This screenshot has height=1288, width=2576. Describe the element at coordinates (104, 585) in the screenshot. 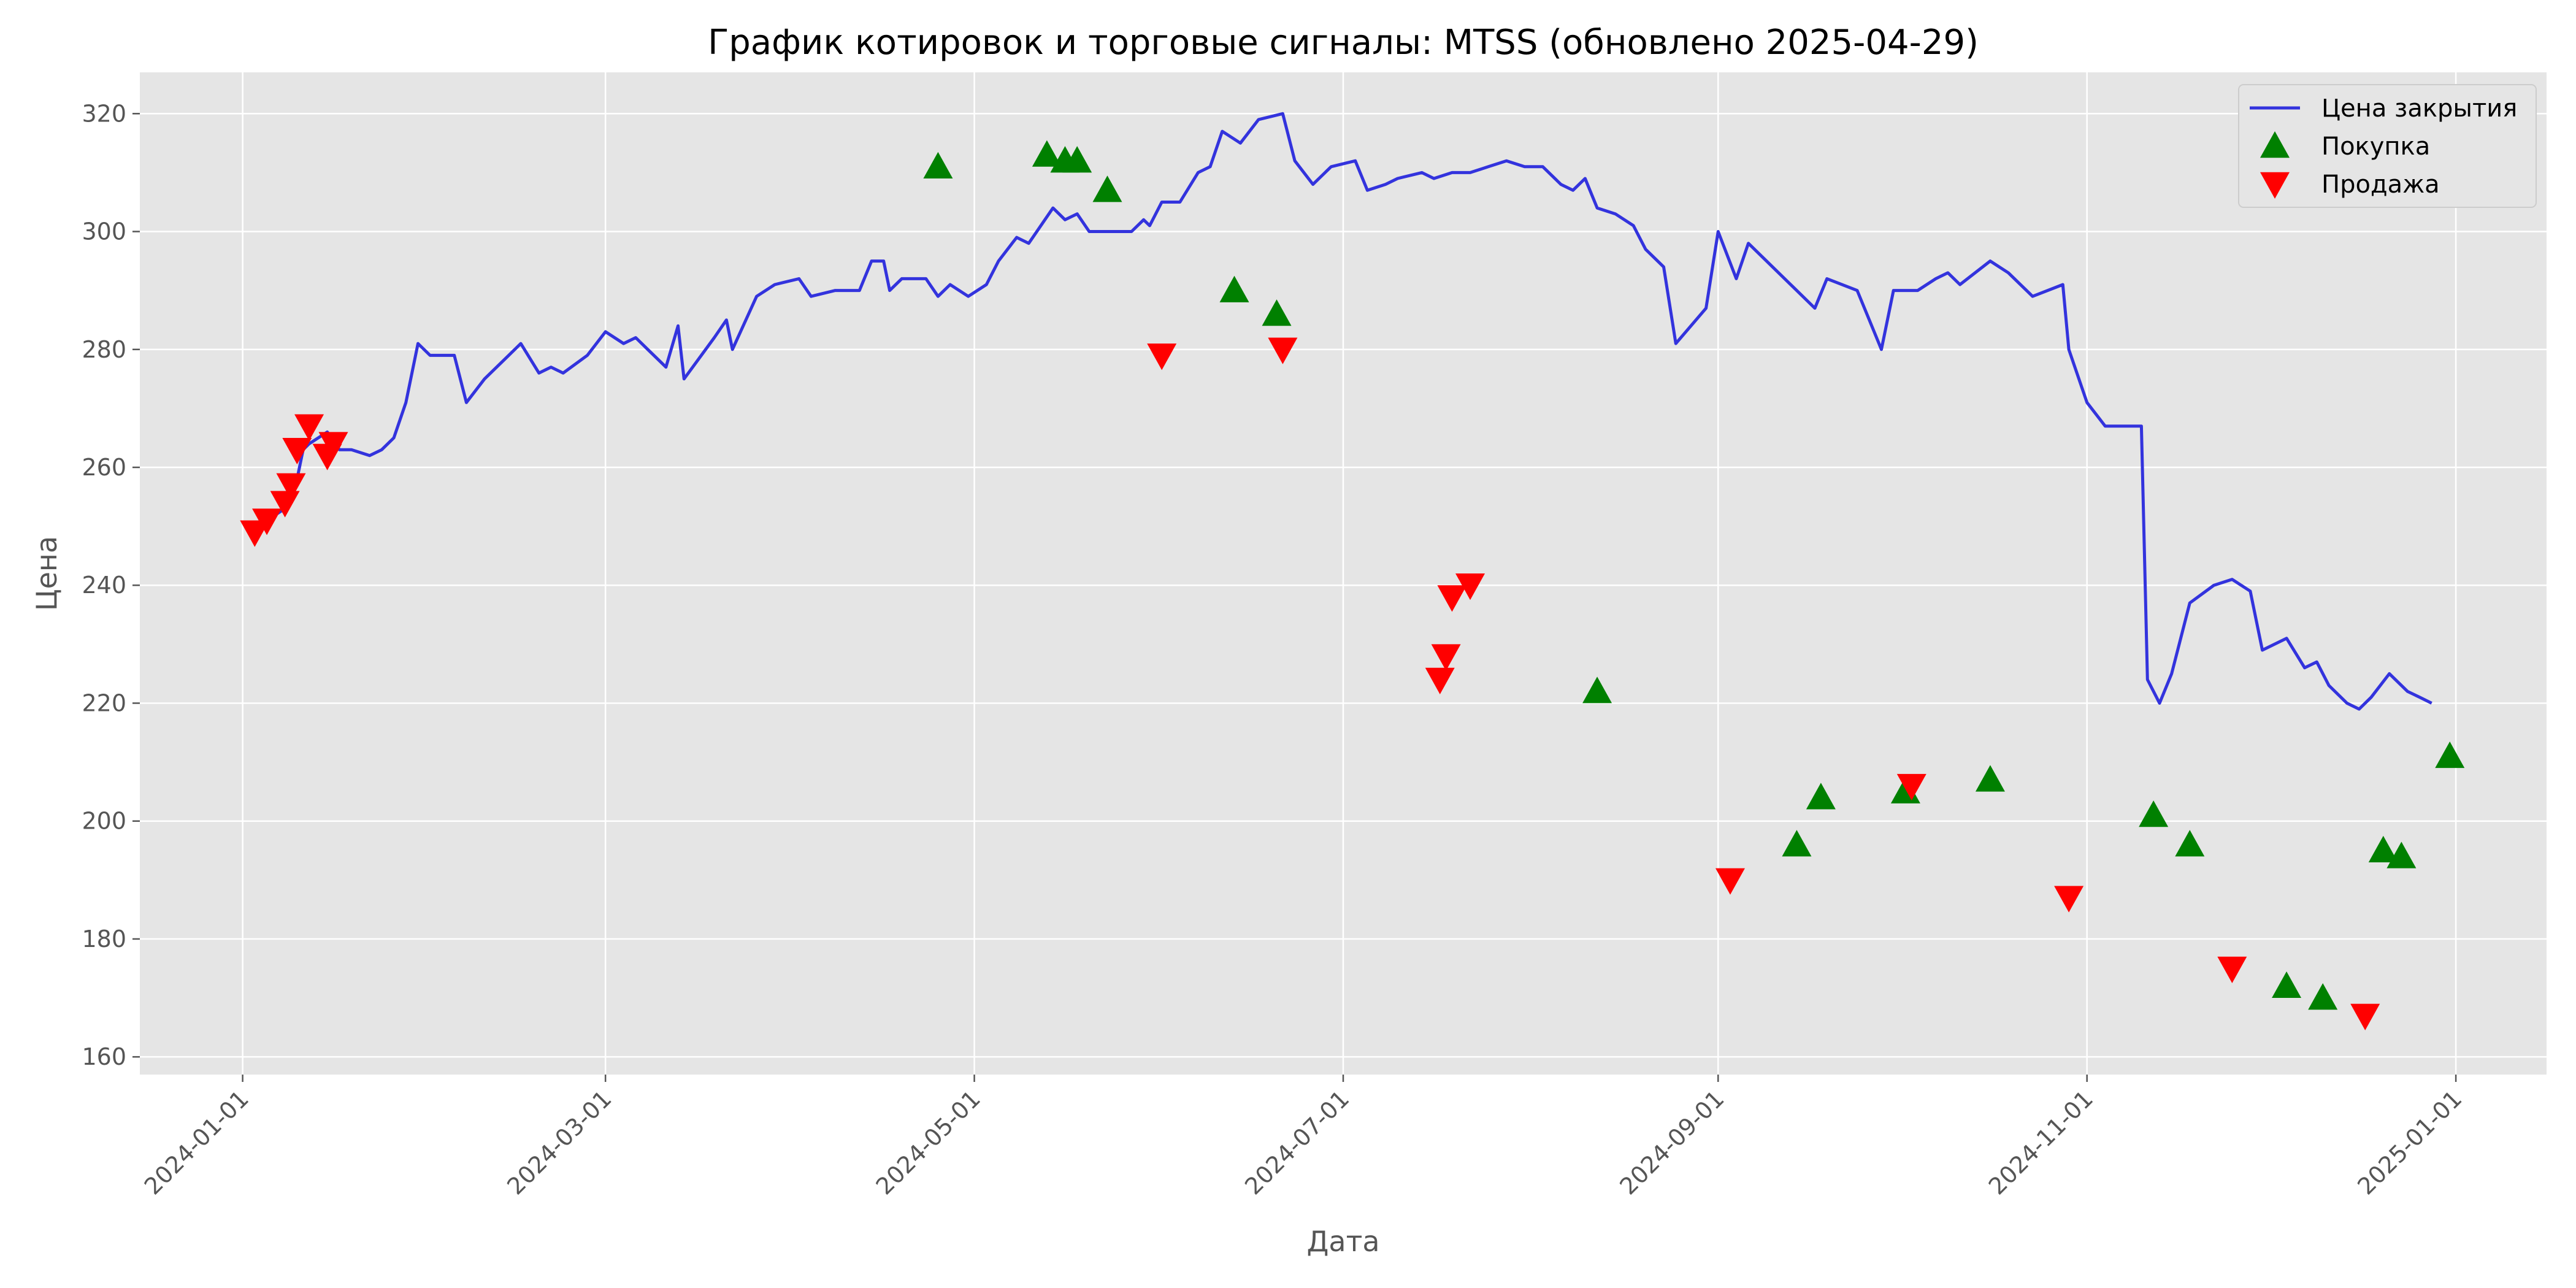

I see `y-tick-label: 240` at that location.